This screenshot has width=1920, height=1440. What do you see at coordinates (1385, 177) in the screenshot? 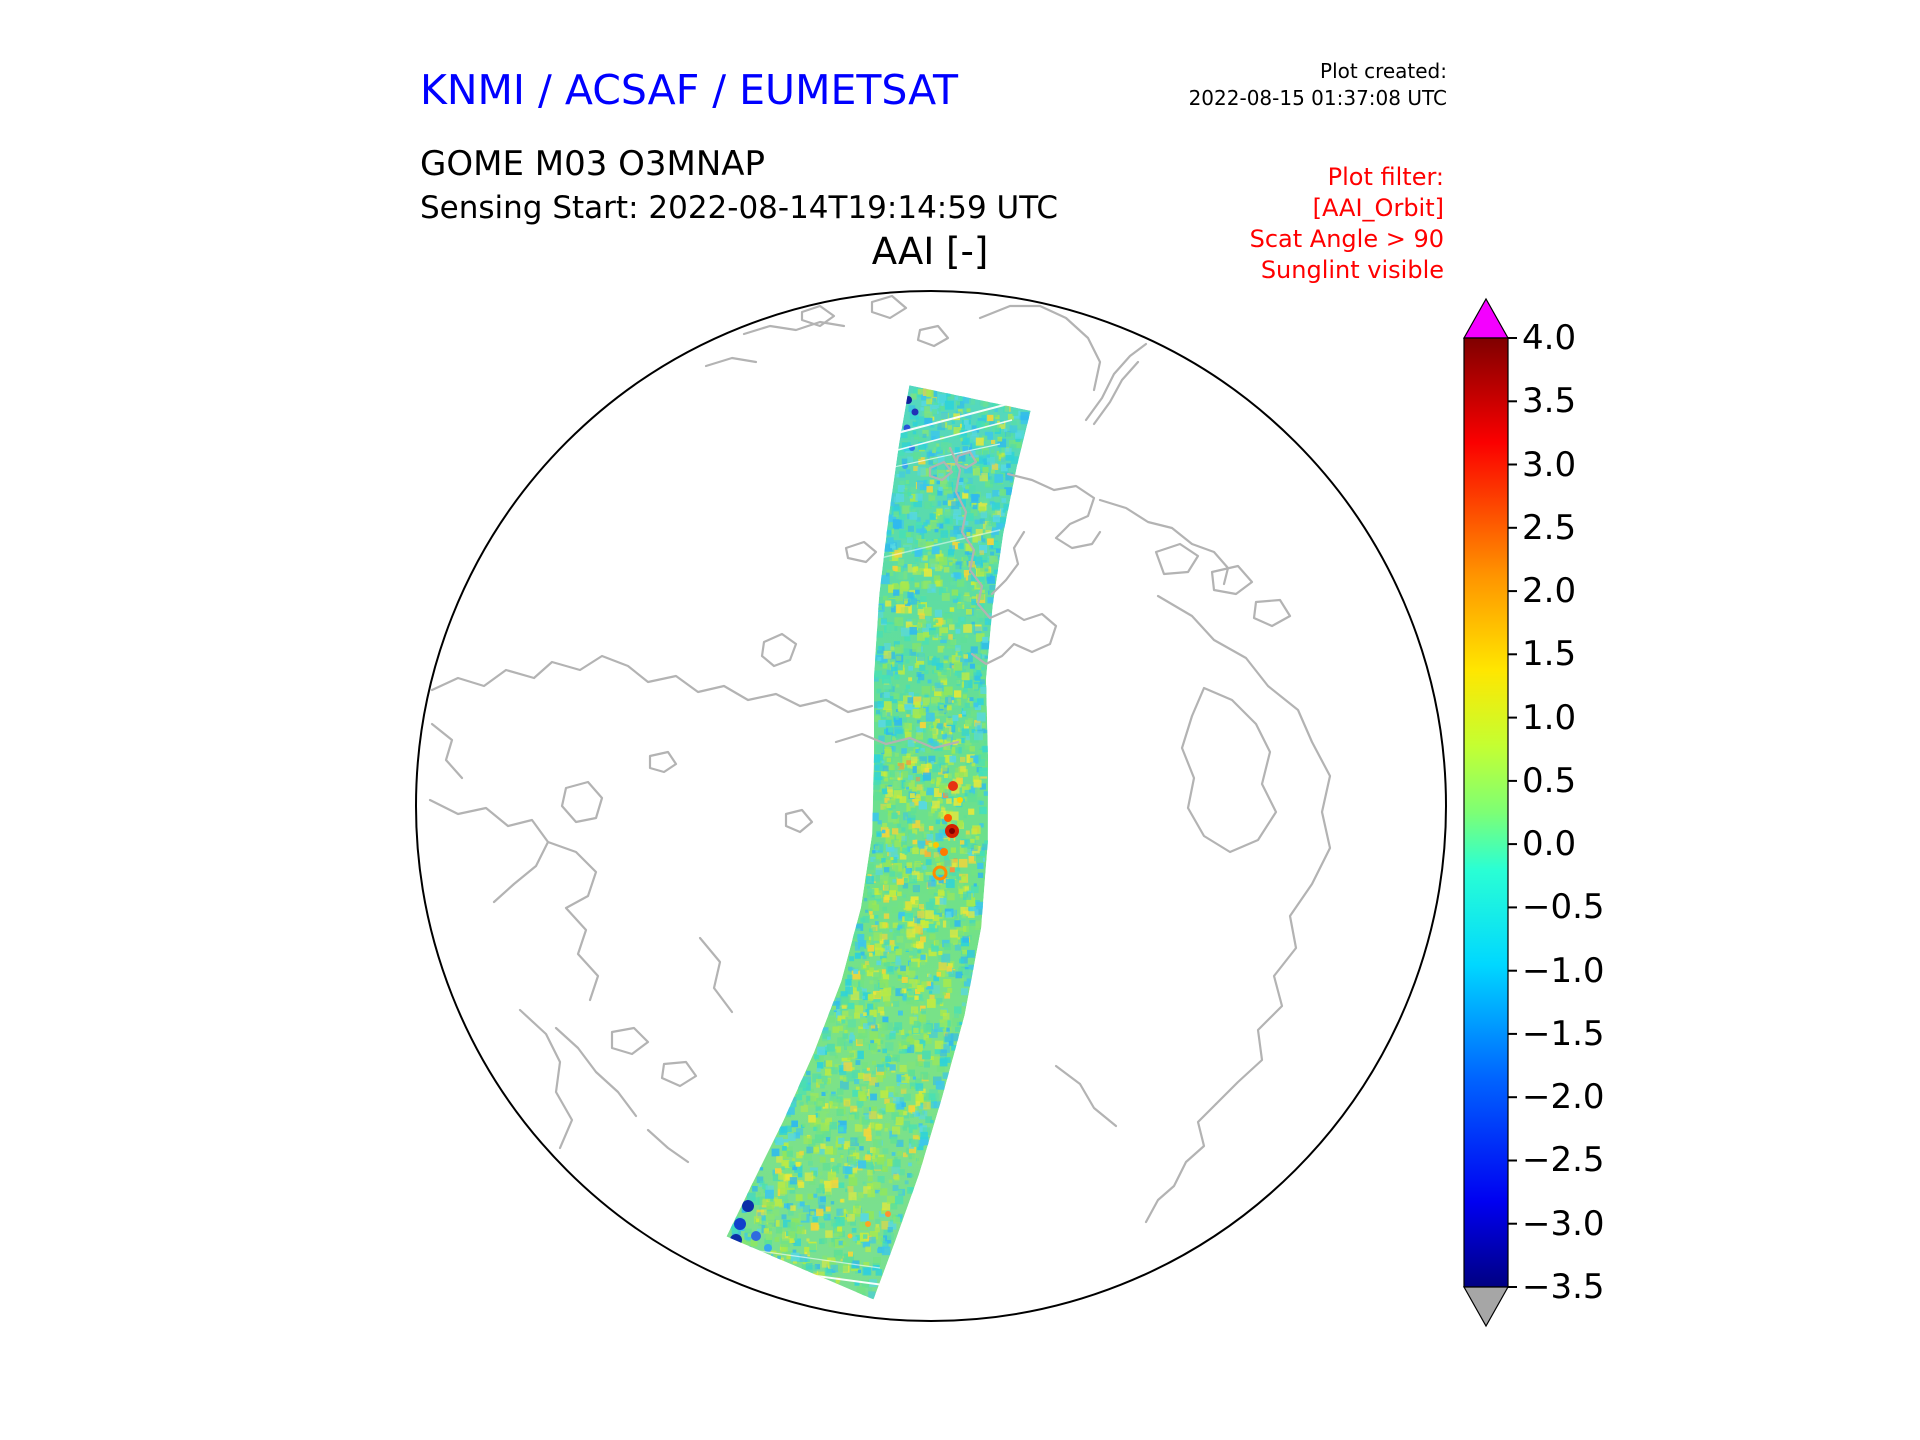
I see `plot-filter-line: Plot filter:` at bounding box center [1385, 177].